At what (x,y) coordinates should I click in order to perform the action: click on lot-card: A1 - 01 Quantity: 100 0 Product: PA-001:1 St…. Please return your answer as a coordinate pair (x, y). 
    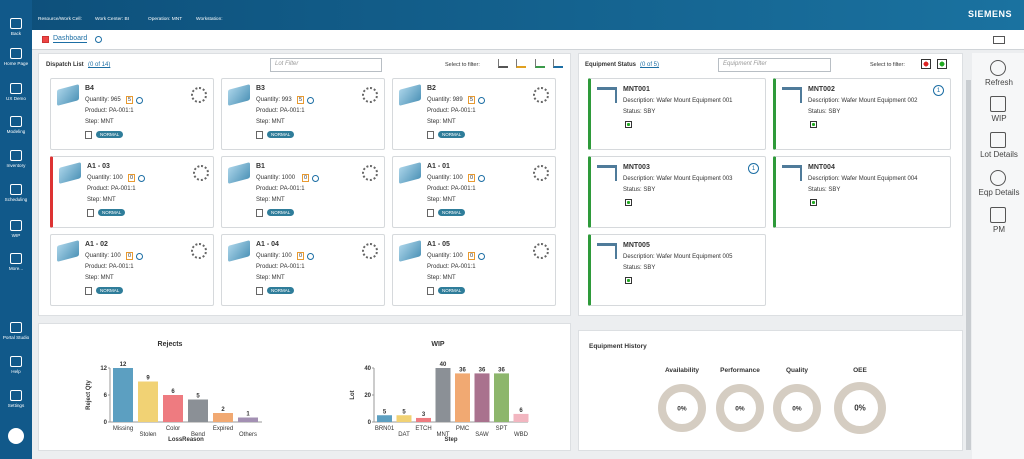
    Looking at the image, I should click on (474, 192).